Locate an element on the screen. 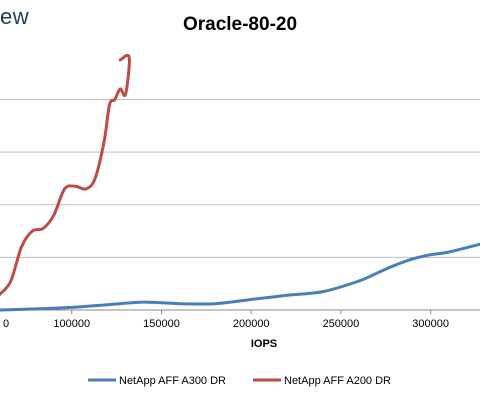 Image resolution: width=480 pixels, height=401 pixels. legend-label: NetApp AFF A200 DR is located at coordinates (337, 381).